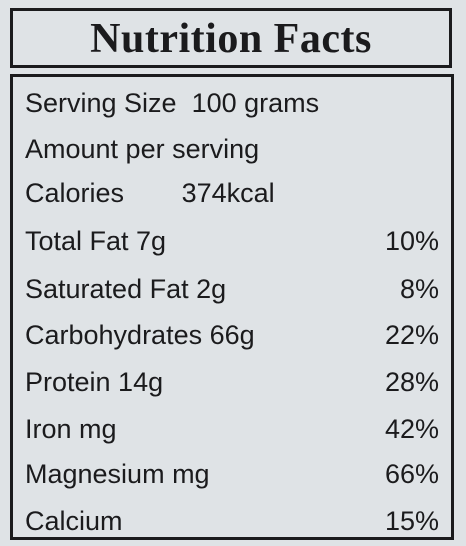  What do you see at coordinates (74, 521) in the screenshot?
I see `nutrient-name: Calcium` at bounding box center [74, 521].